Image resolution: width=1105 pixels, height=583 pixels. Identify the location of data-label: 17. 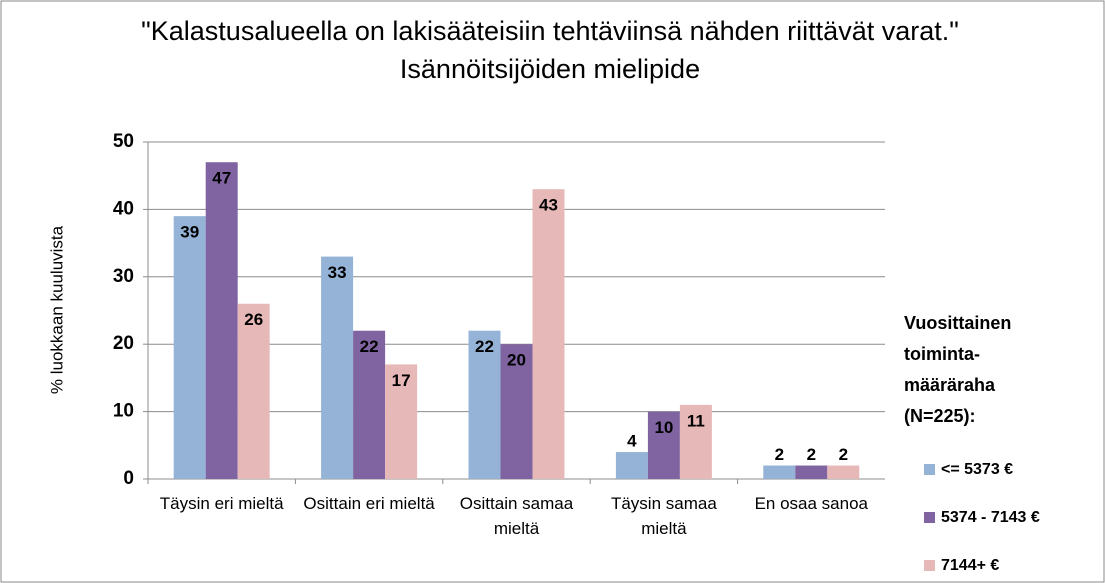
(401, 380).